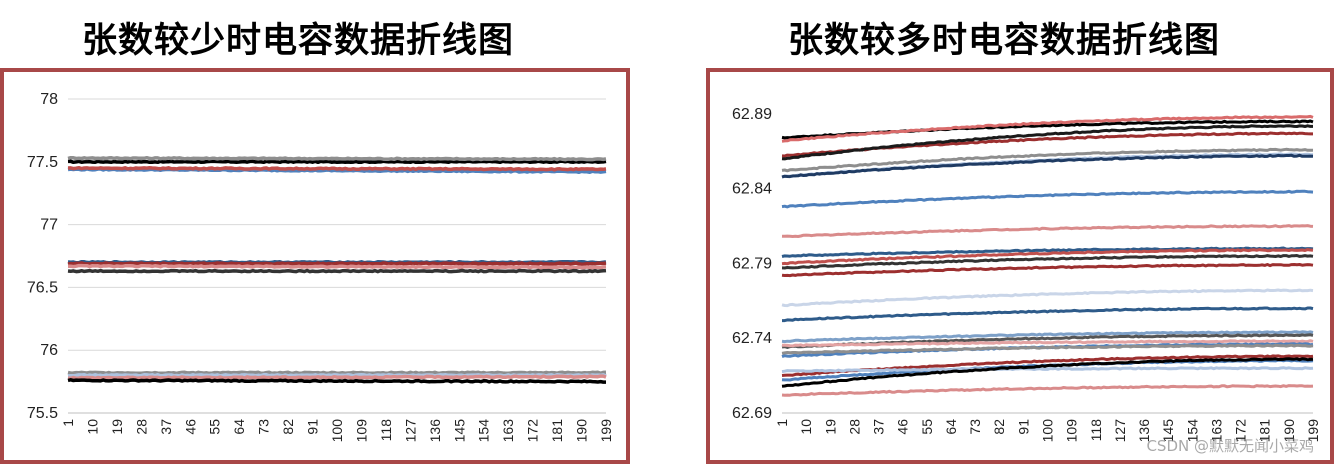  I want to click on y-tick-label: 77, so click(49, 225).